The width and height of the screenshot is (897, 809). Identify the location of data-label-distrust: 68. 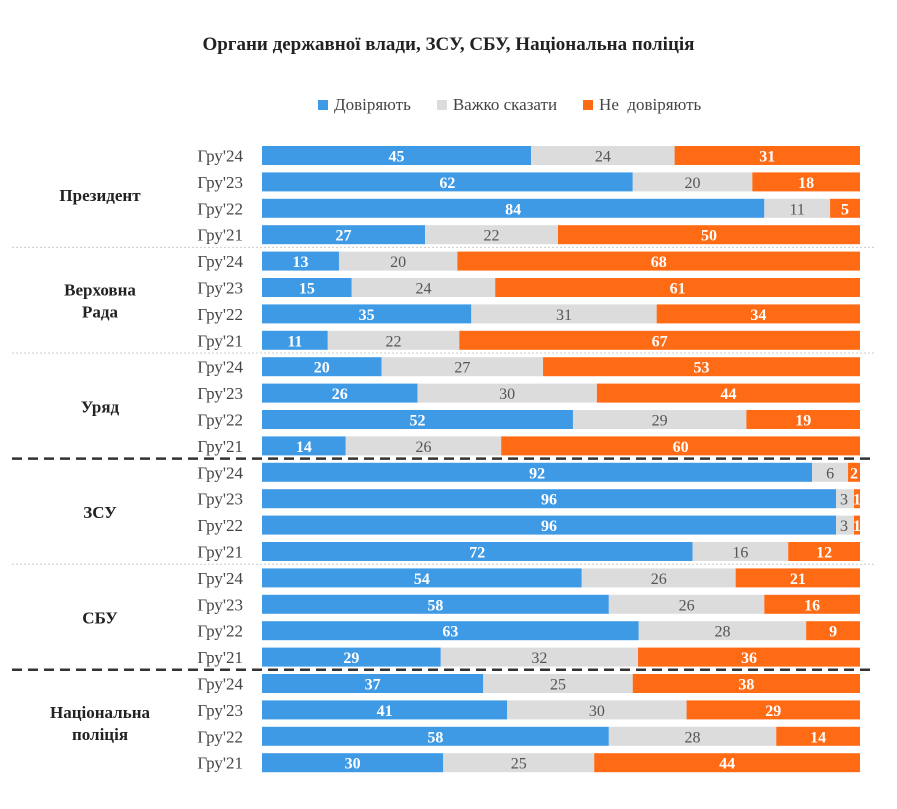
(659, 262).